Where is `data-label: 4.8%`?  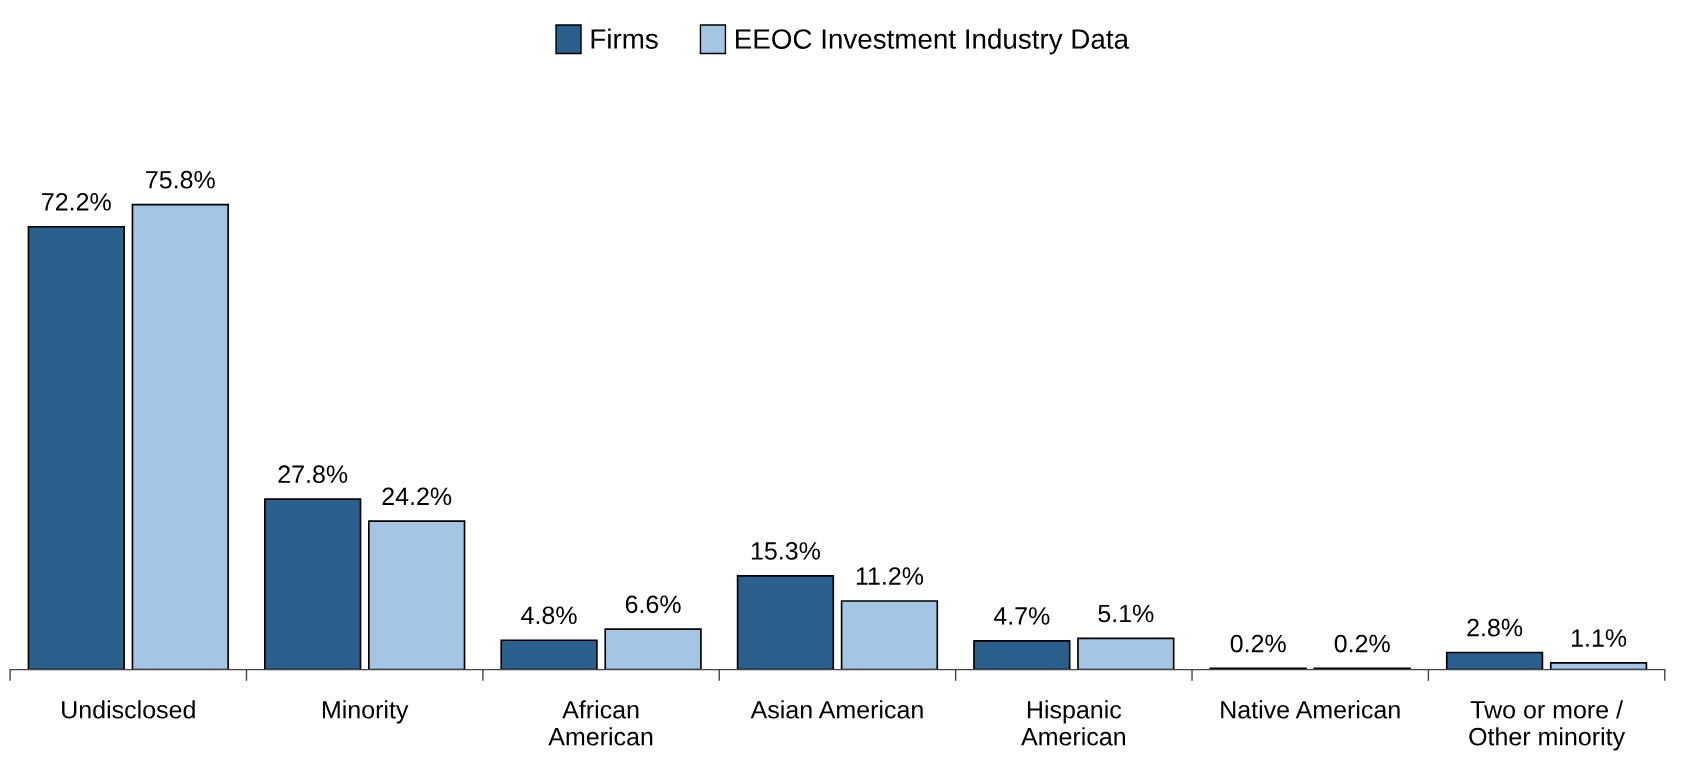
data-label: 4.8% is located at coordinates (549, 615).